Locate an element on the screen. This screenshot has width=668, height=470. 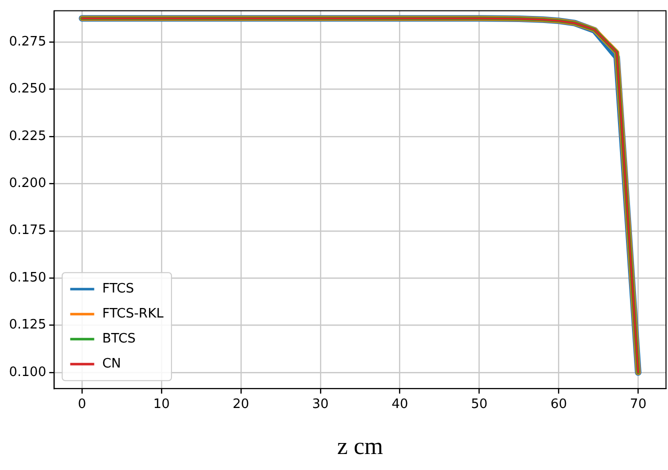
x-axis-title: z cm is located at coordinates (360, 447).